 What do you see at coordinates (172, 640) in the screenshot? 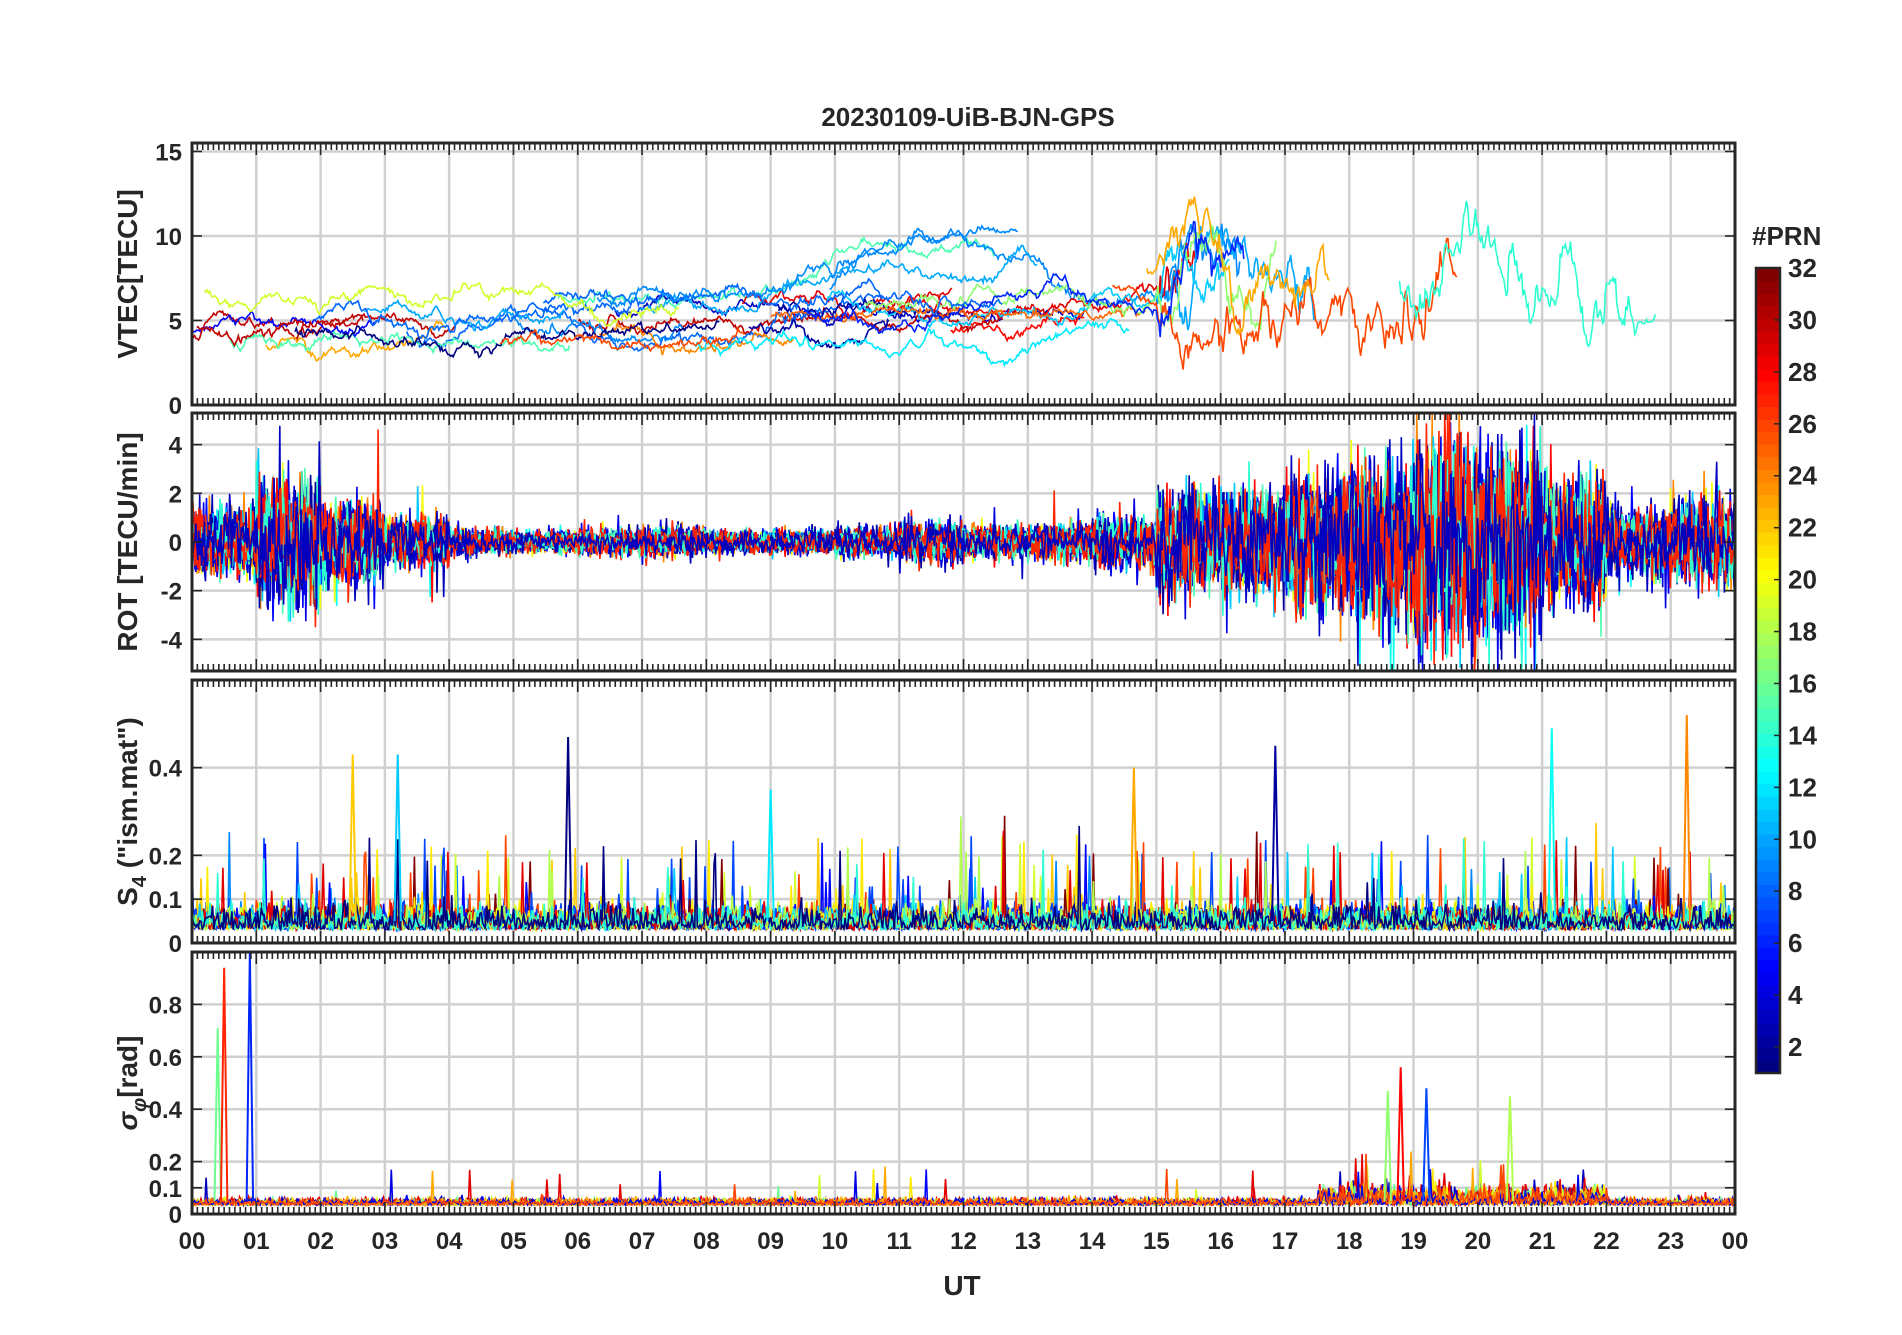
I see `y-tick-label: -4` at bounding box center [172, 640].